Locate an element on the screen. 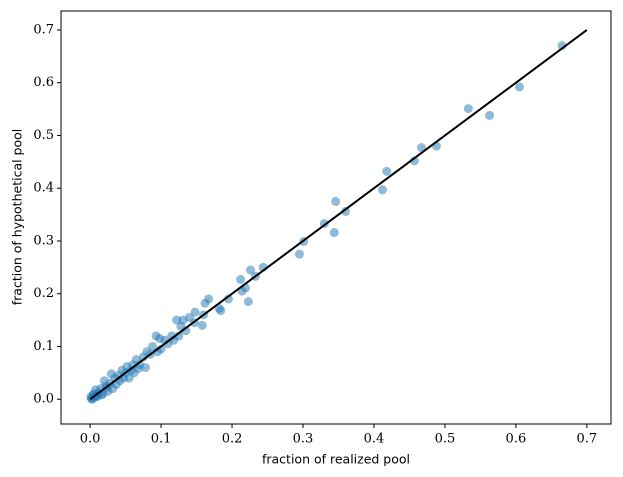 The image size is (623, 477). y-axis-label: fraction of hypothetical pool is located at coordinates (17, 217).